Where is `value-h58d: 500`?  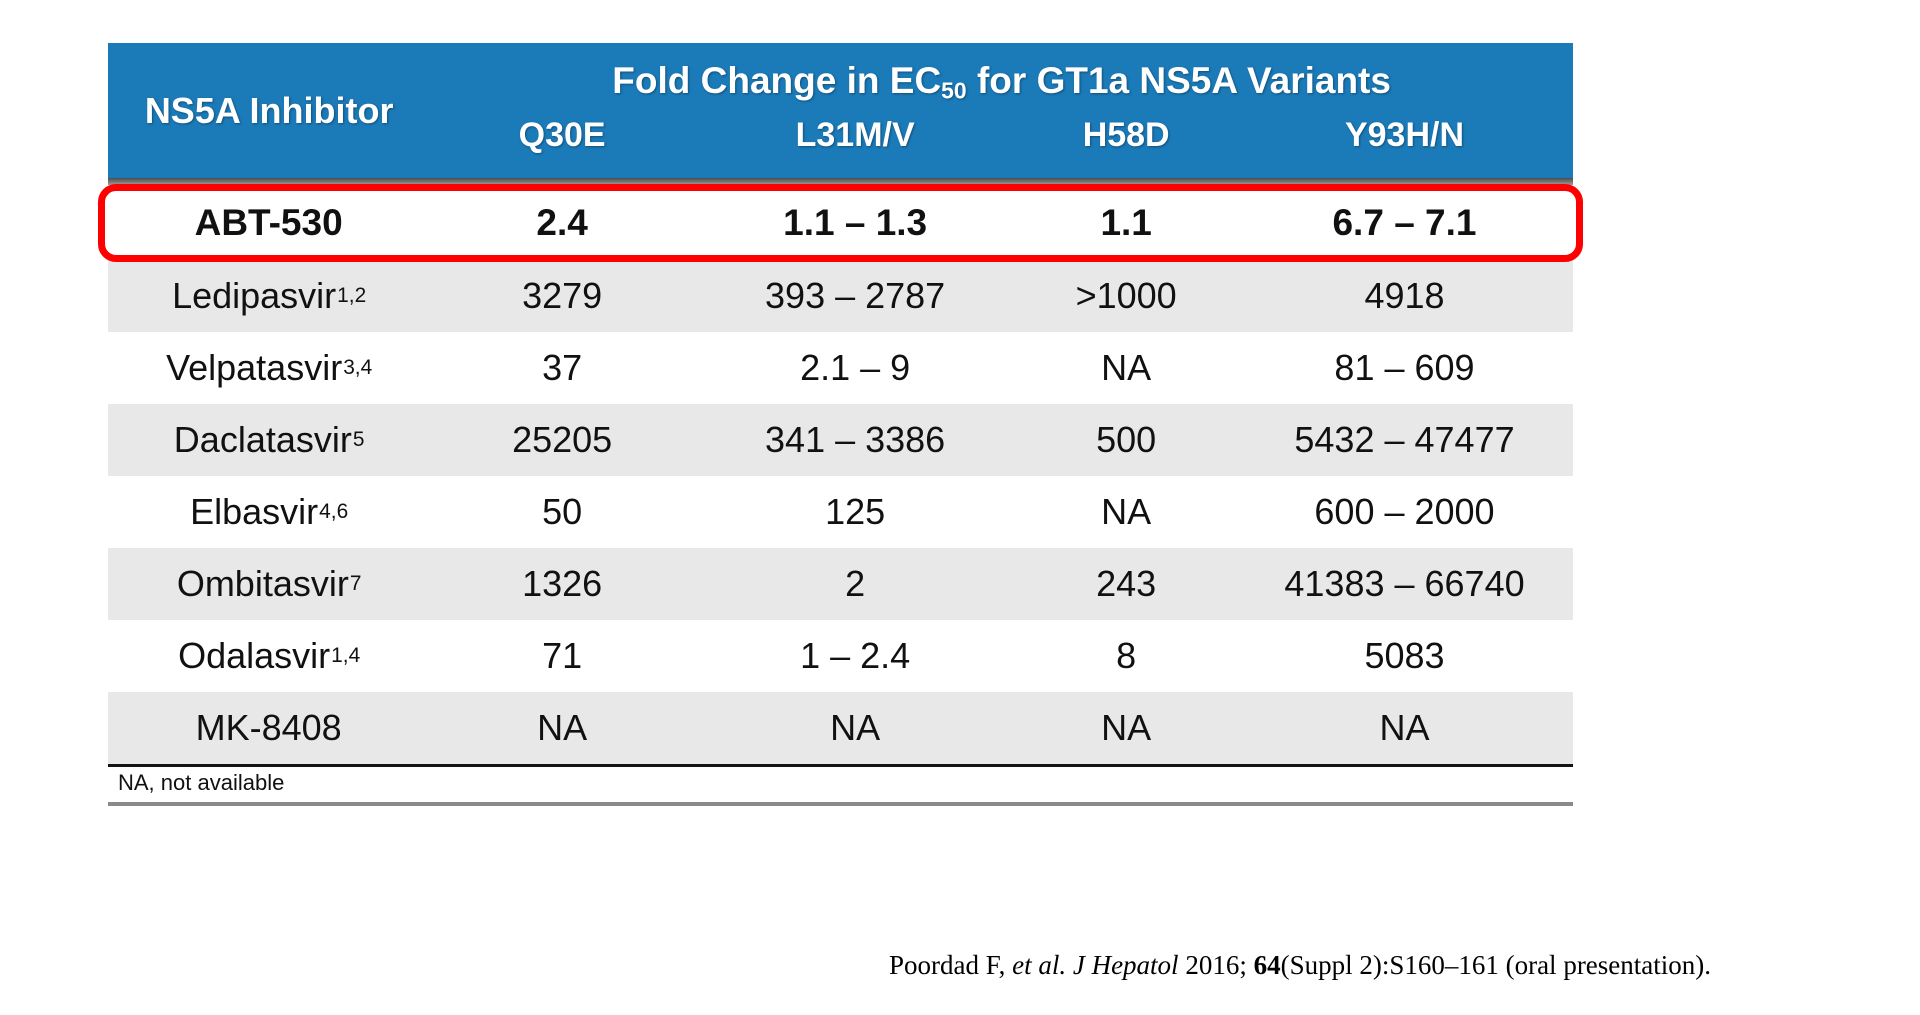
value-h58d: 500 is located at coordinates (1126, 439).